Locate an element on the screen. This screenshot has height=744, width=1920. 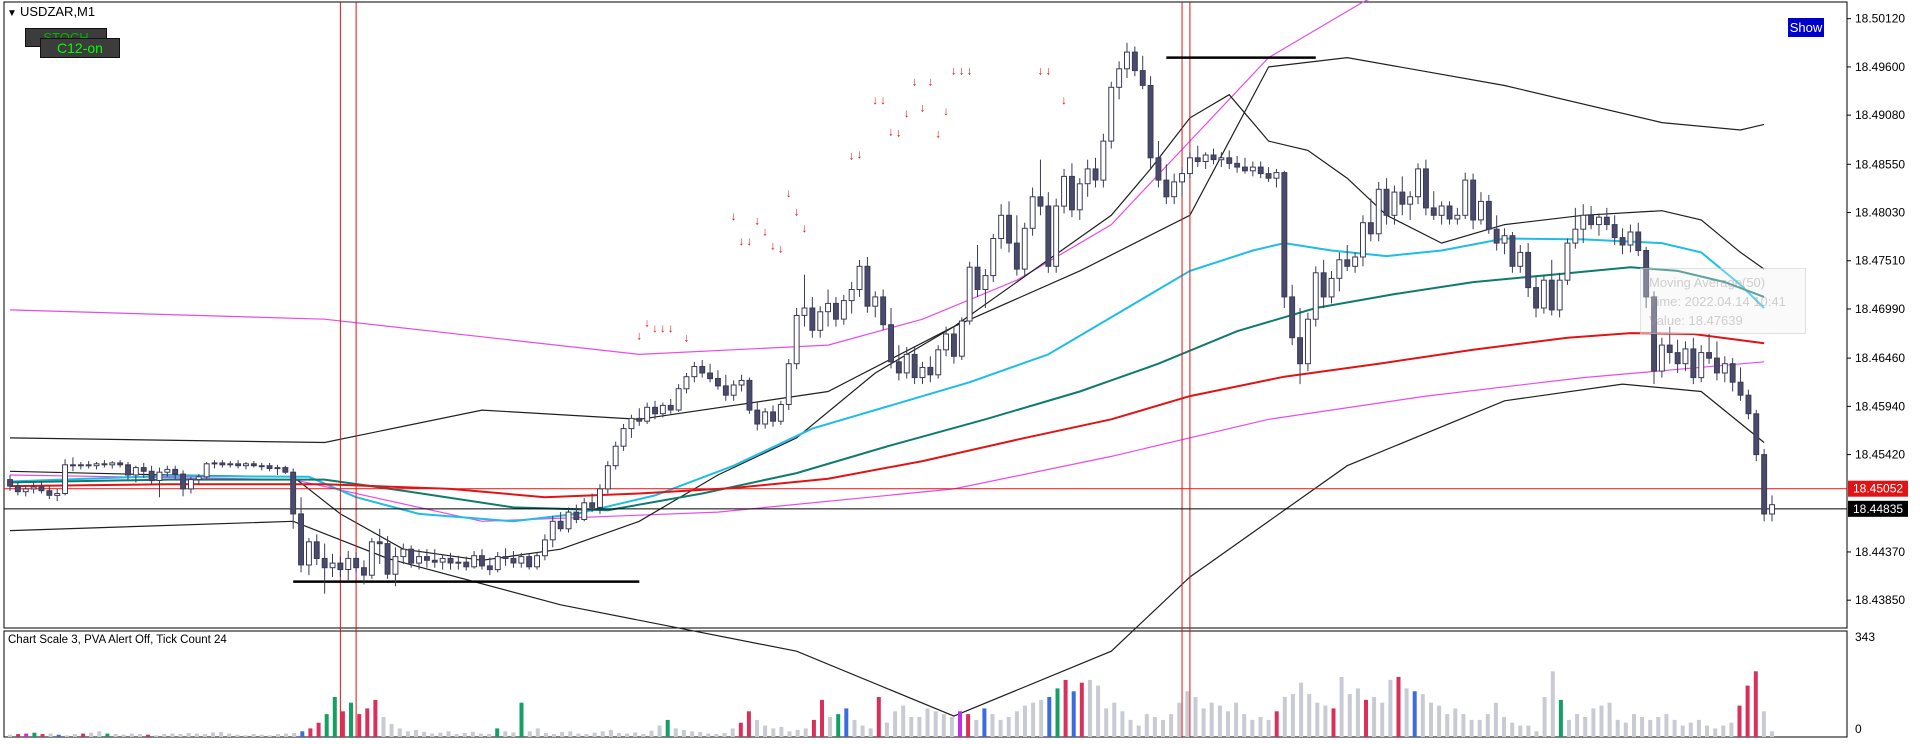
y-tick-label: 18.45420 is located at coordinates (1880, 455).